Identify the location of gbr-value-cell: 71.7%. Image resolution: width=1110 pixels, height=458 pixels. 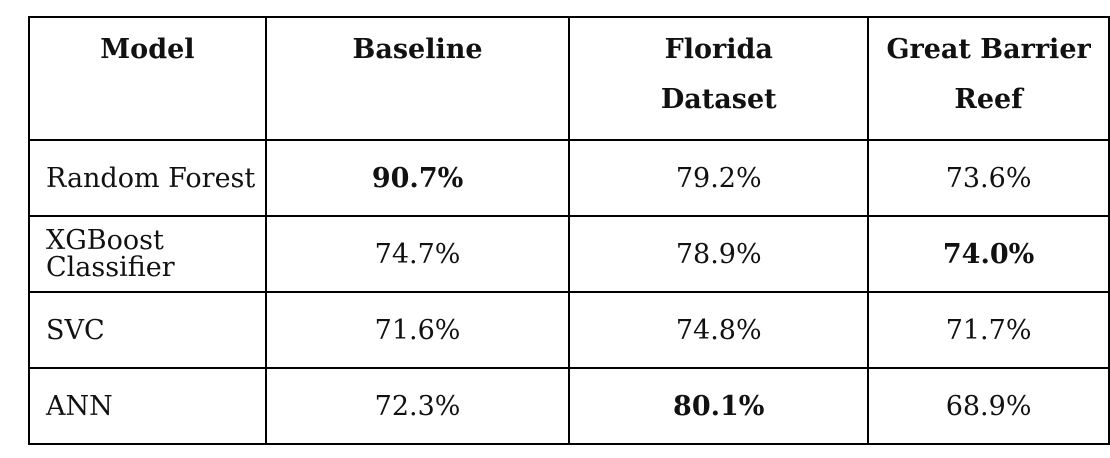
(988, 330).